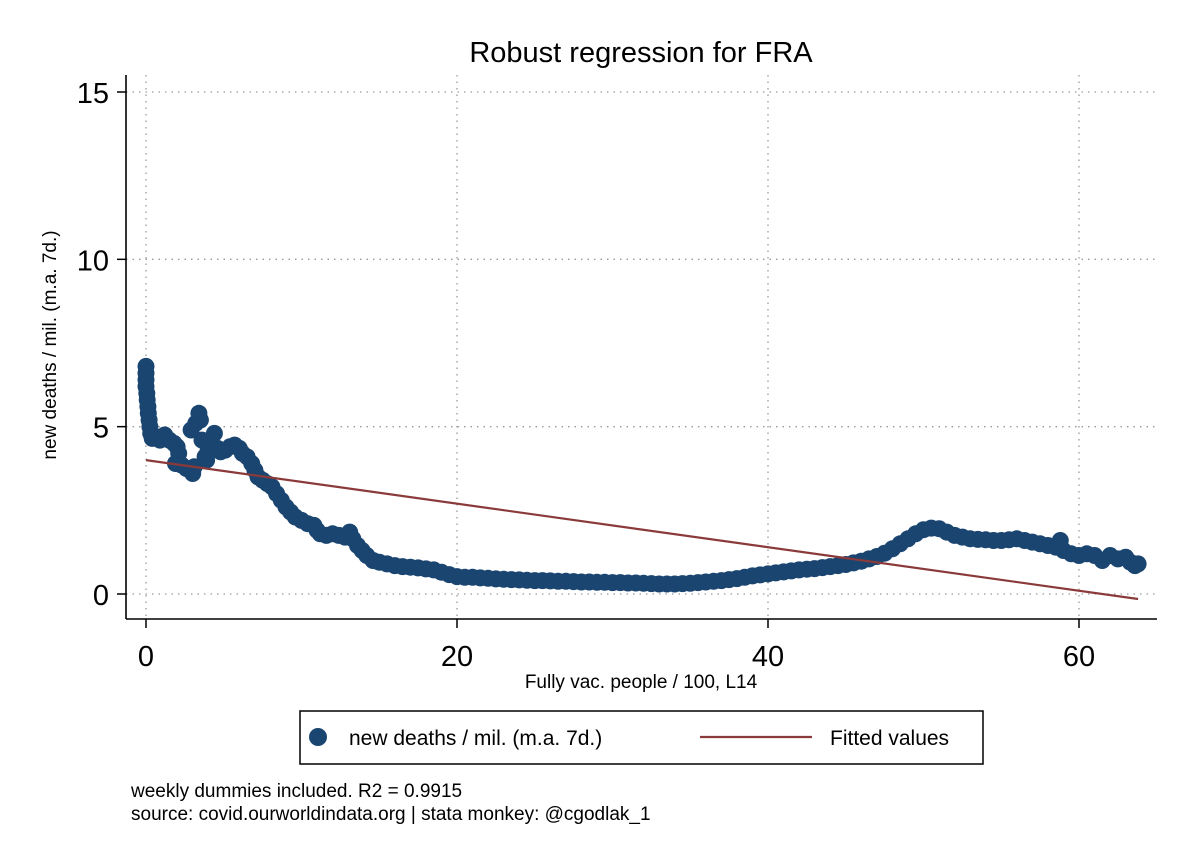  What do you see at coordinates (101, 596) in the screenshot?
I see `y-tick-label-0: 0` at bounding box center [101, 596].